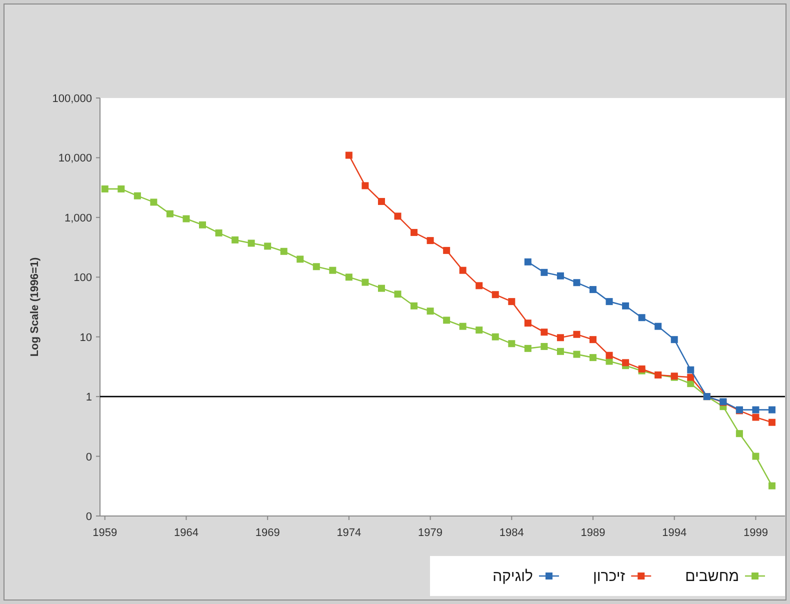 The width and height of the screenshot is (790, 604). I want to click on x-tick-label: 1974, so click(349, 533).